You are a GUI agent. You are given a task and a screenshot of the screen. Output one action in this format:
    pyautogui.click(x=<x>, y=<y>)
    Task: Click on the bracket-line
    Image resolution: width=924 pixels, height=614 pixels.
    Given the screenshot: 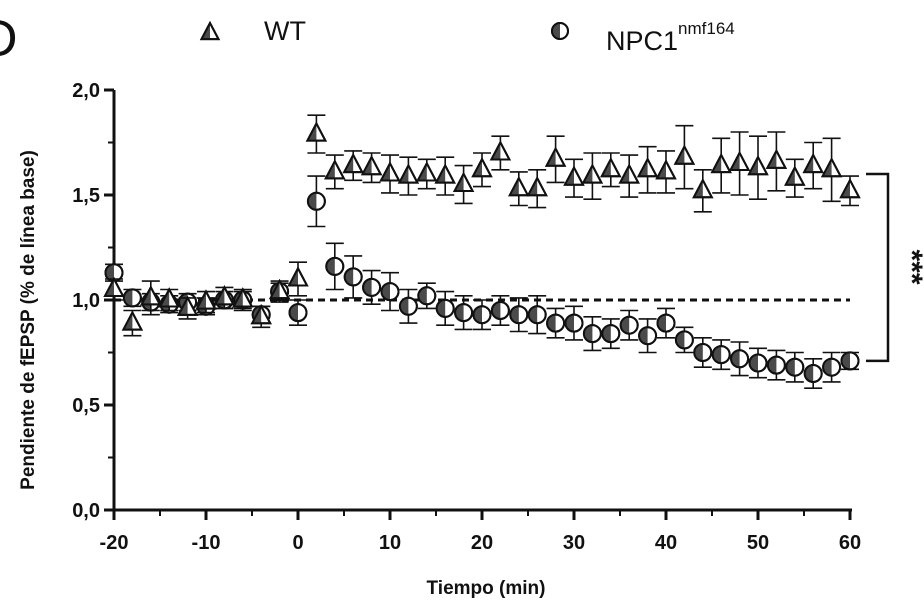 What is the action you would take?
    pyautogui.click(x=878, y=267)
    